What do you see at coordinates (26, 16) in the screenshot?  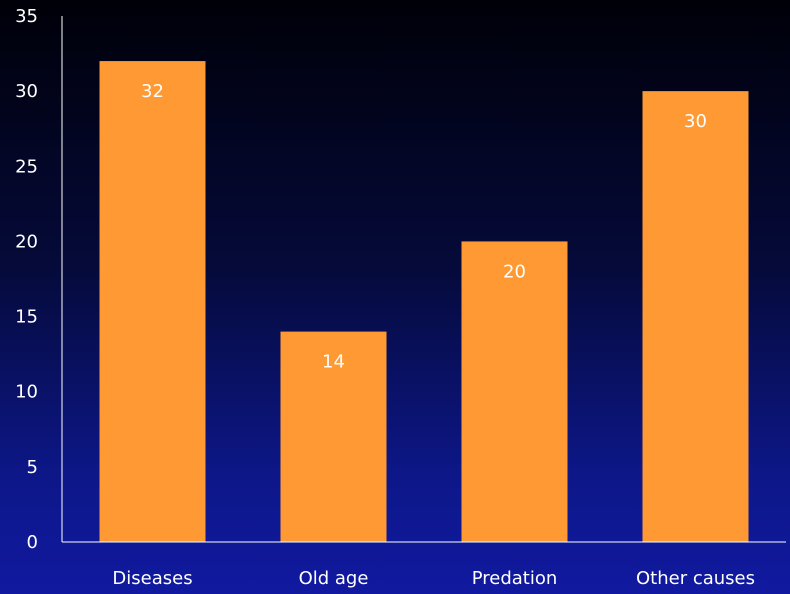 I see `y-tick-label: 35` at bounding box center [26, 16].